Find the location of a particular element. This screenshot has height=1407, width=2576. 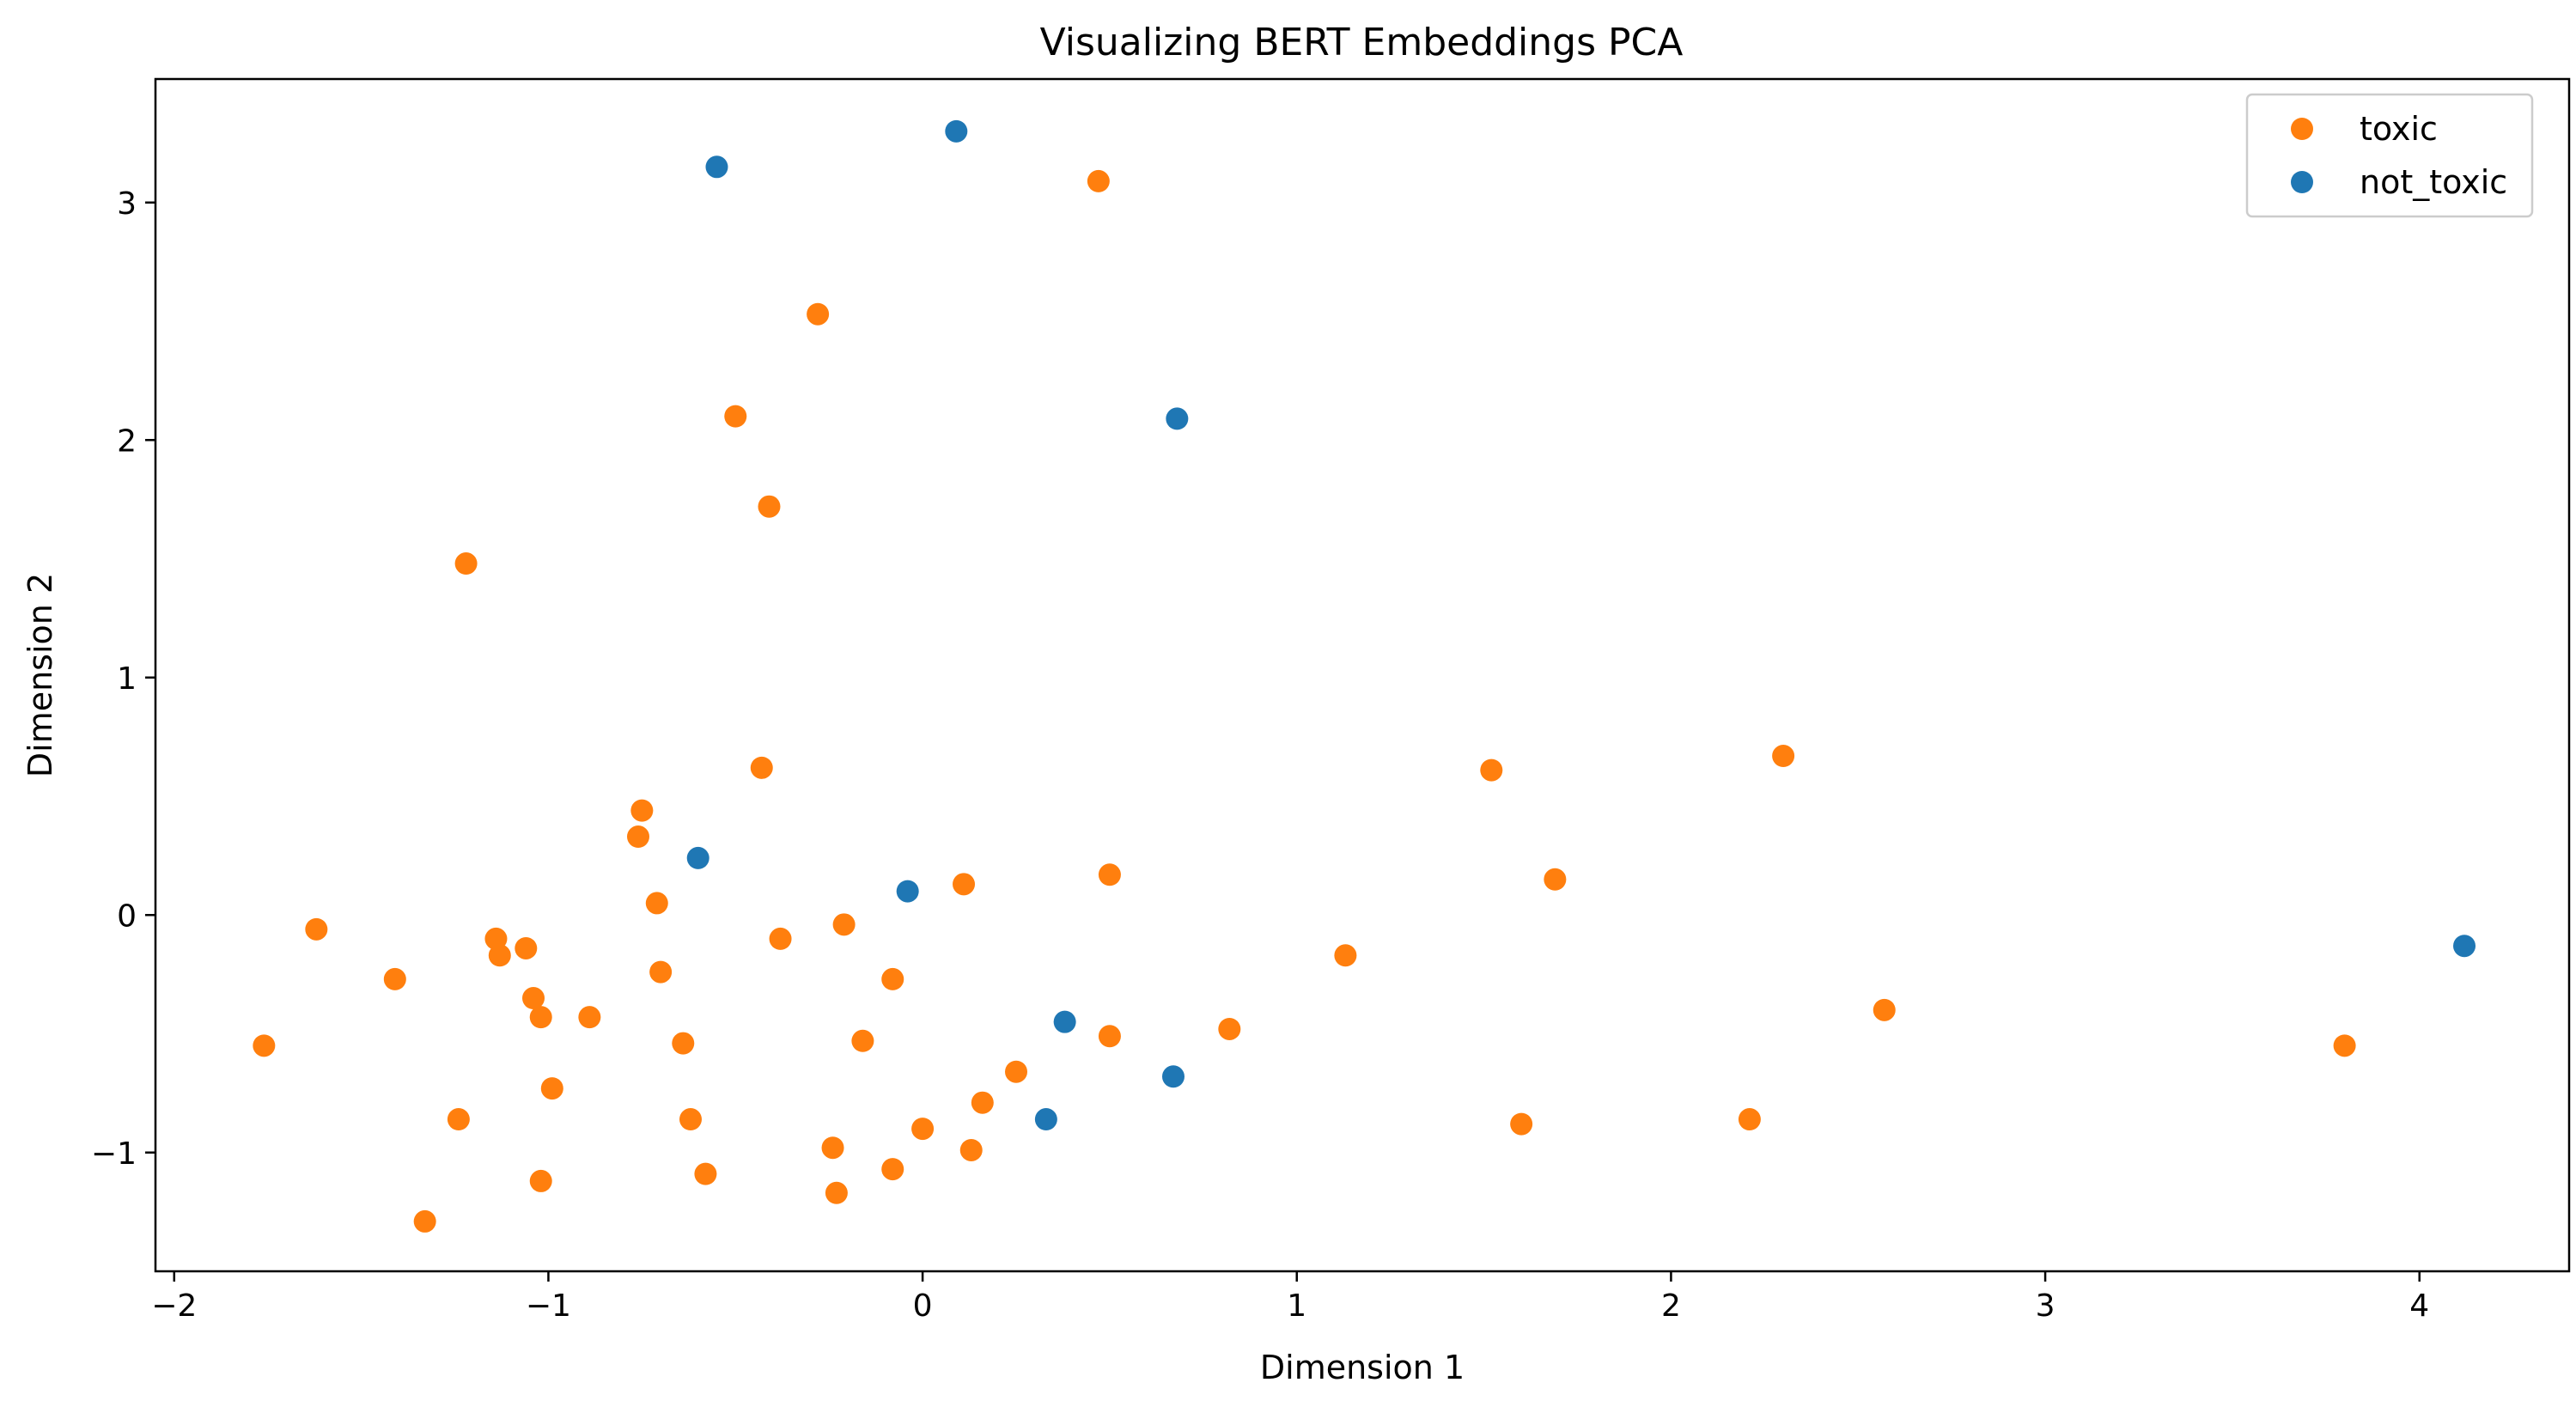

legend-marker-not-toxic is located at coordinates (2302, 182).